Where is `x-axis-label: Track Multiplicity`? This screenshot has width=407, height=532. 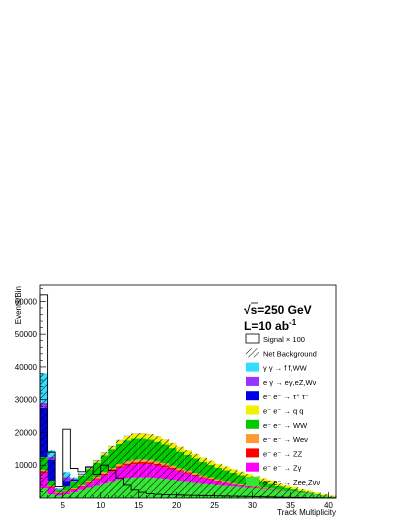
x-axis-label: Track Multiplicity is located at coordinates (306, 512).